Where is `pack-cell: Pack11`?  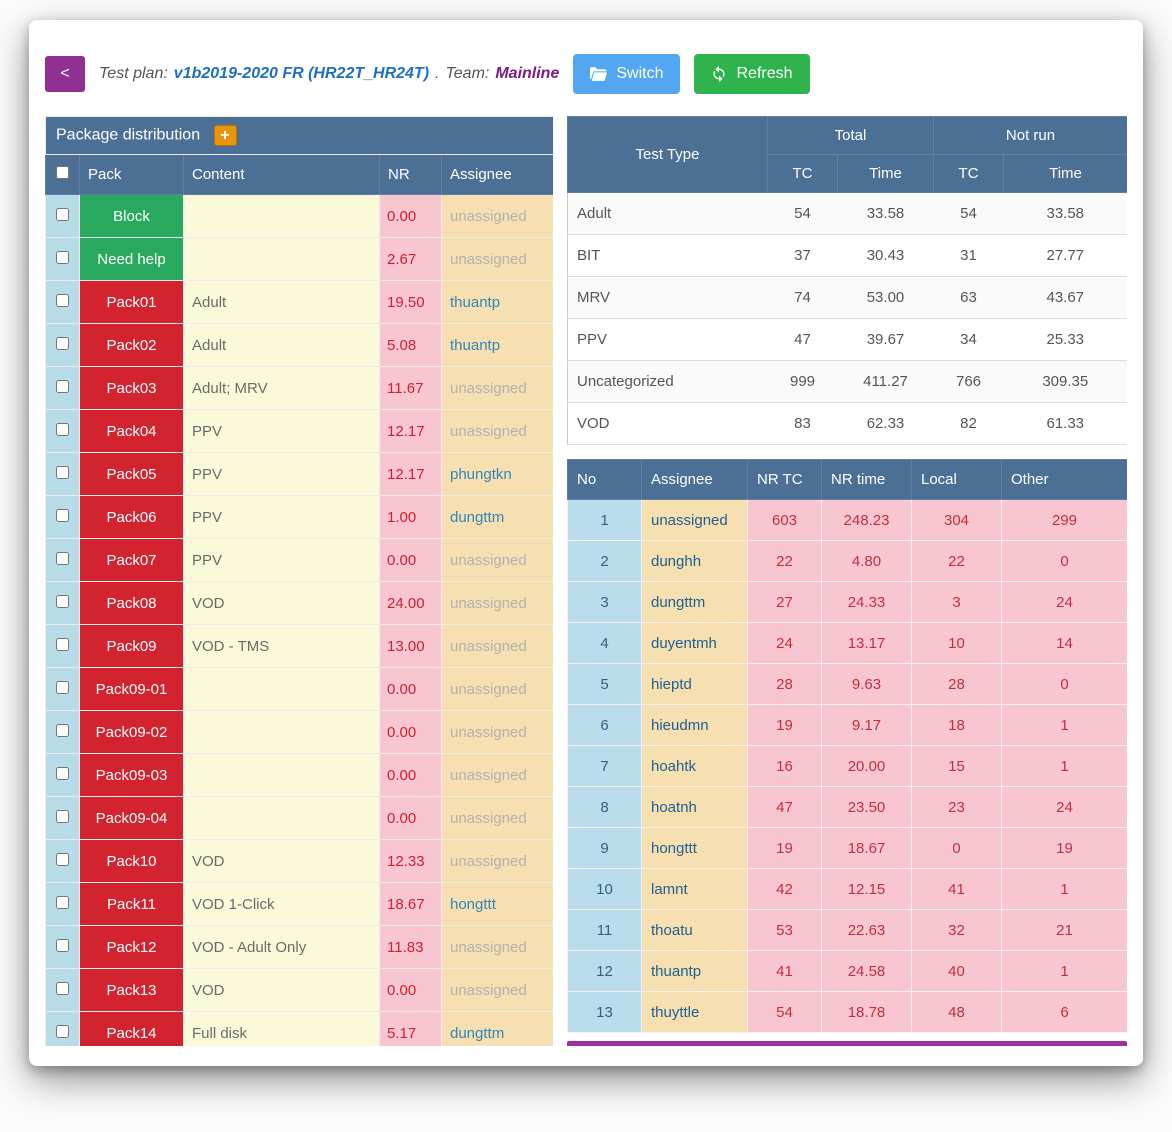 pack-cell: Pack11 is located at coordinates (131, 904).